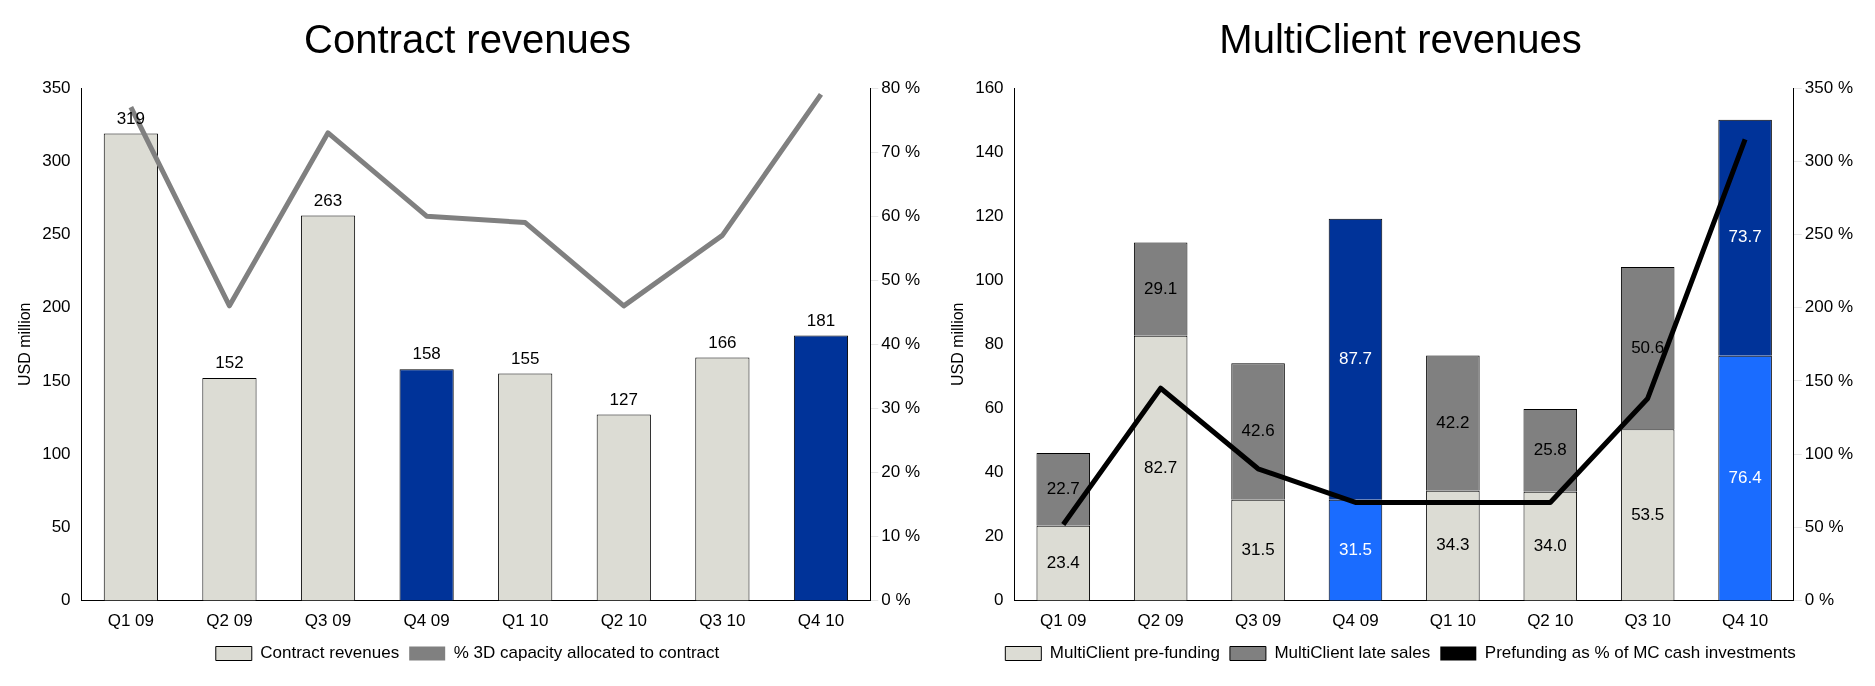  I want to click on y2-tick-label: 100 %, so click(1828, 453).